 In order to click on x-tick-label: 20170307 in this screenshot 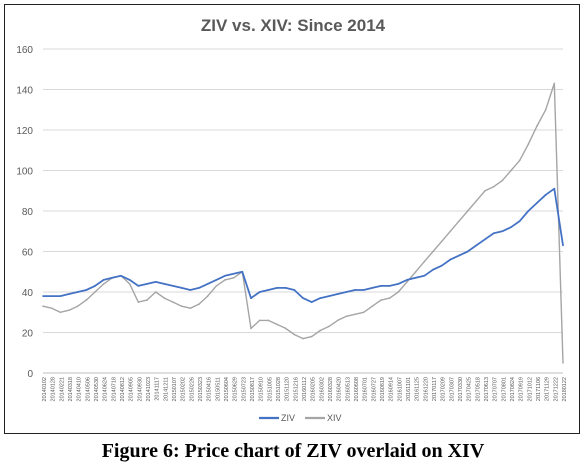, I will do `click(452, 389)`.